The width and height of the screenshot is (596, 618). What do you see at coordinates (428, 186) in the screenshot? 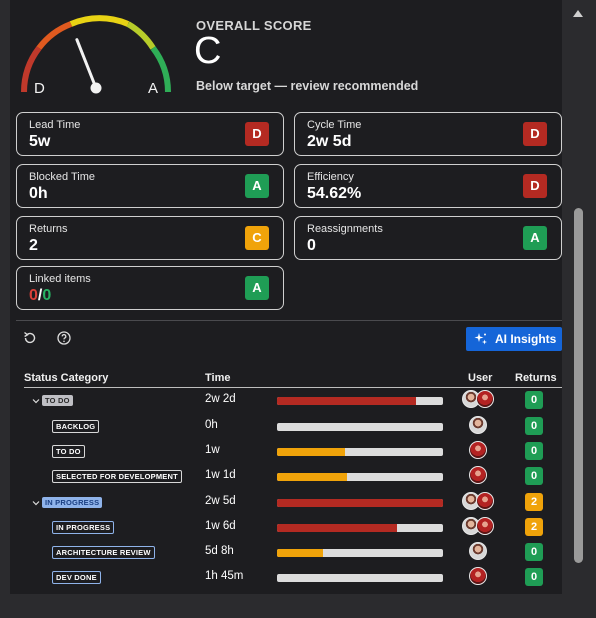
I see `metric-card-efficiency: Efficiency 54.62% D` at bounding box center [428, 186].